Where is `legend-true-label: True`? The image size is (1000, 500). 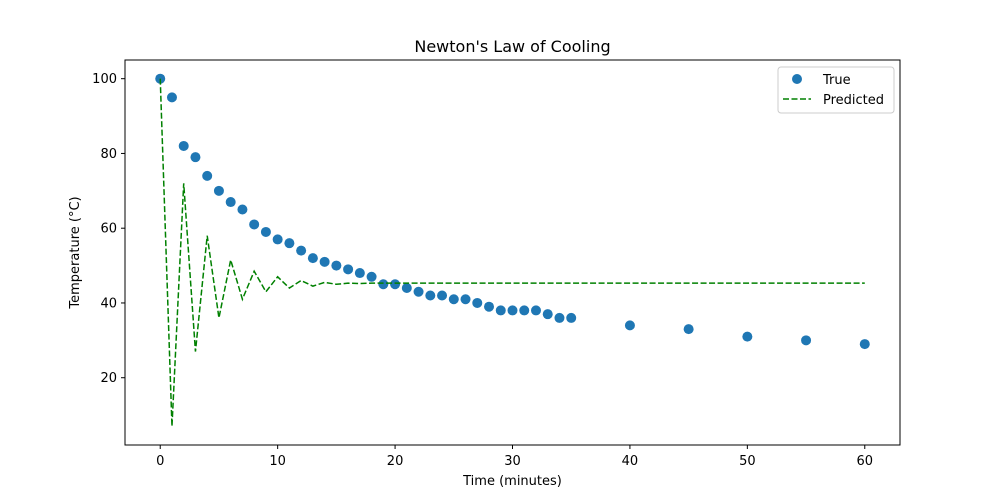
legend-true-label: True is located at coordinates (836, 80).